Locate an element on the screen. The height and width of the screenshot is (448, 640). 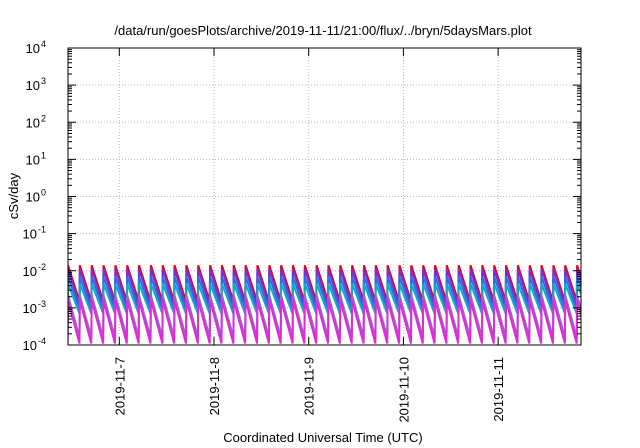
series-lines is located at coordinates (324, 304).